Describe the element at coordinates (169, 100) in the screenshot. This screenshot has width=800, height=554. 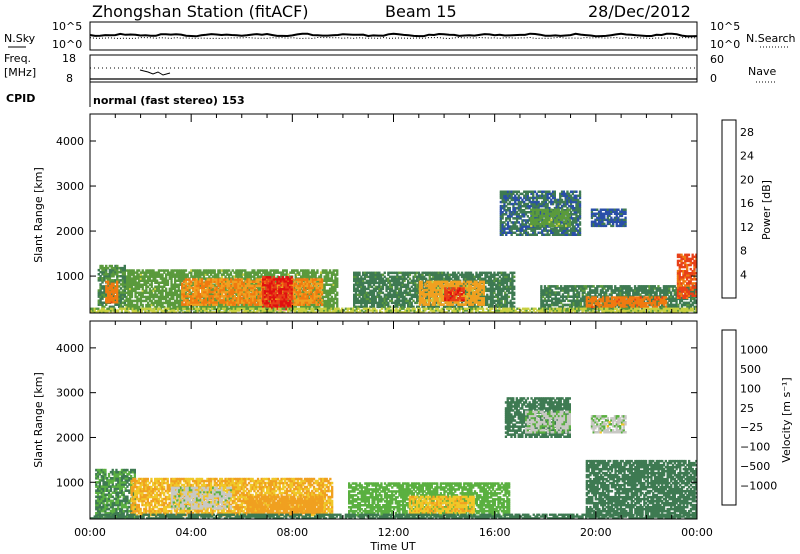
I see `cpid-text: normal (fast stereo) 153` at that location.